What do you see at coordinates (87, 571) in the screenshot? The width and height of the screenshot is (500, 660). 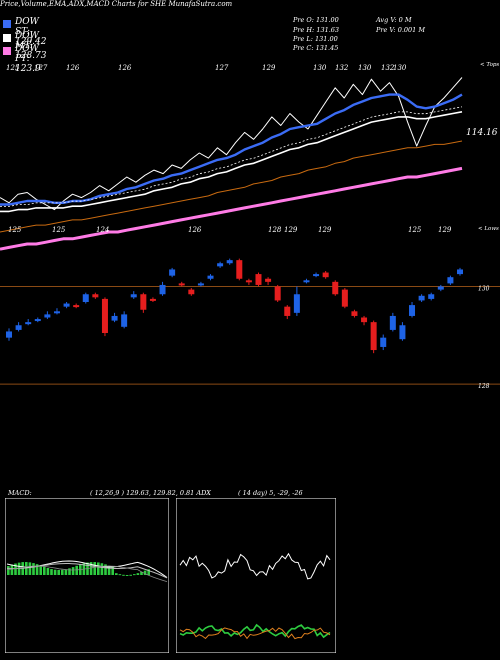 I see `macd-signal-line` at bounding box center [87, 571].